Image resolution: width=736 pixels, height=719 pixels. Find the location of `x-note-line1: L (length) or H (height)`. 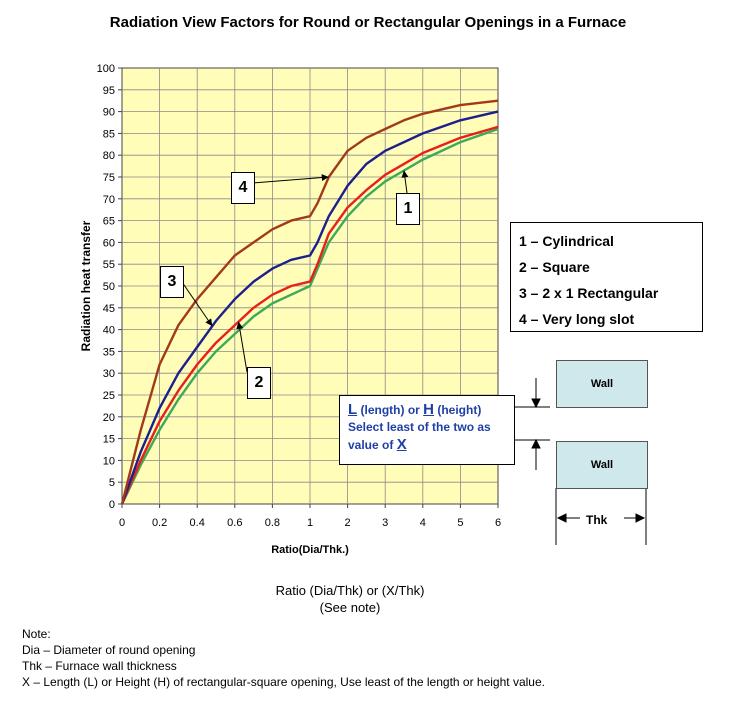

x-note-line1: L (length) or H (height) is located at coordinates (427, 410).